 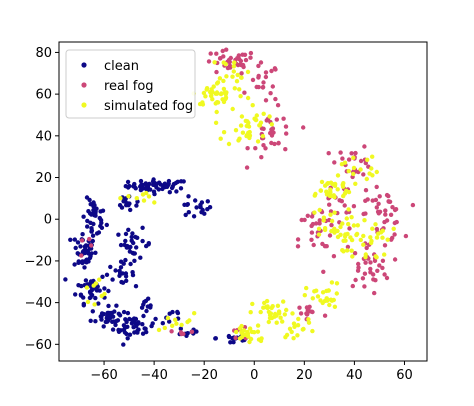 I want to click on y-axis: 80 60 40 20 0 −20 −40 −60, so click(x=42, y=199).